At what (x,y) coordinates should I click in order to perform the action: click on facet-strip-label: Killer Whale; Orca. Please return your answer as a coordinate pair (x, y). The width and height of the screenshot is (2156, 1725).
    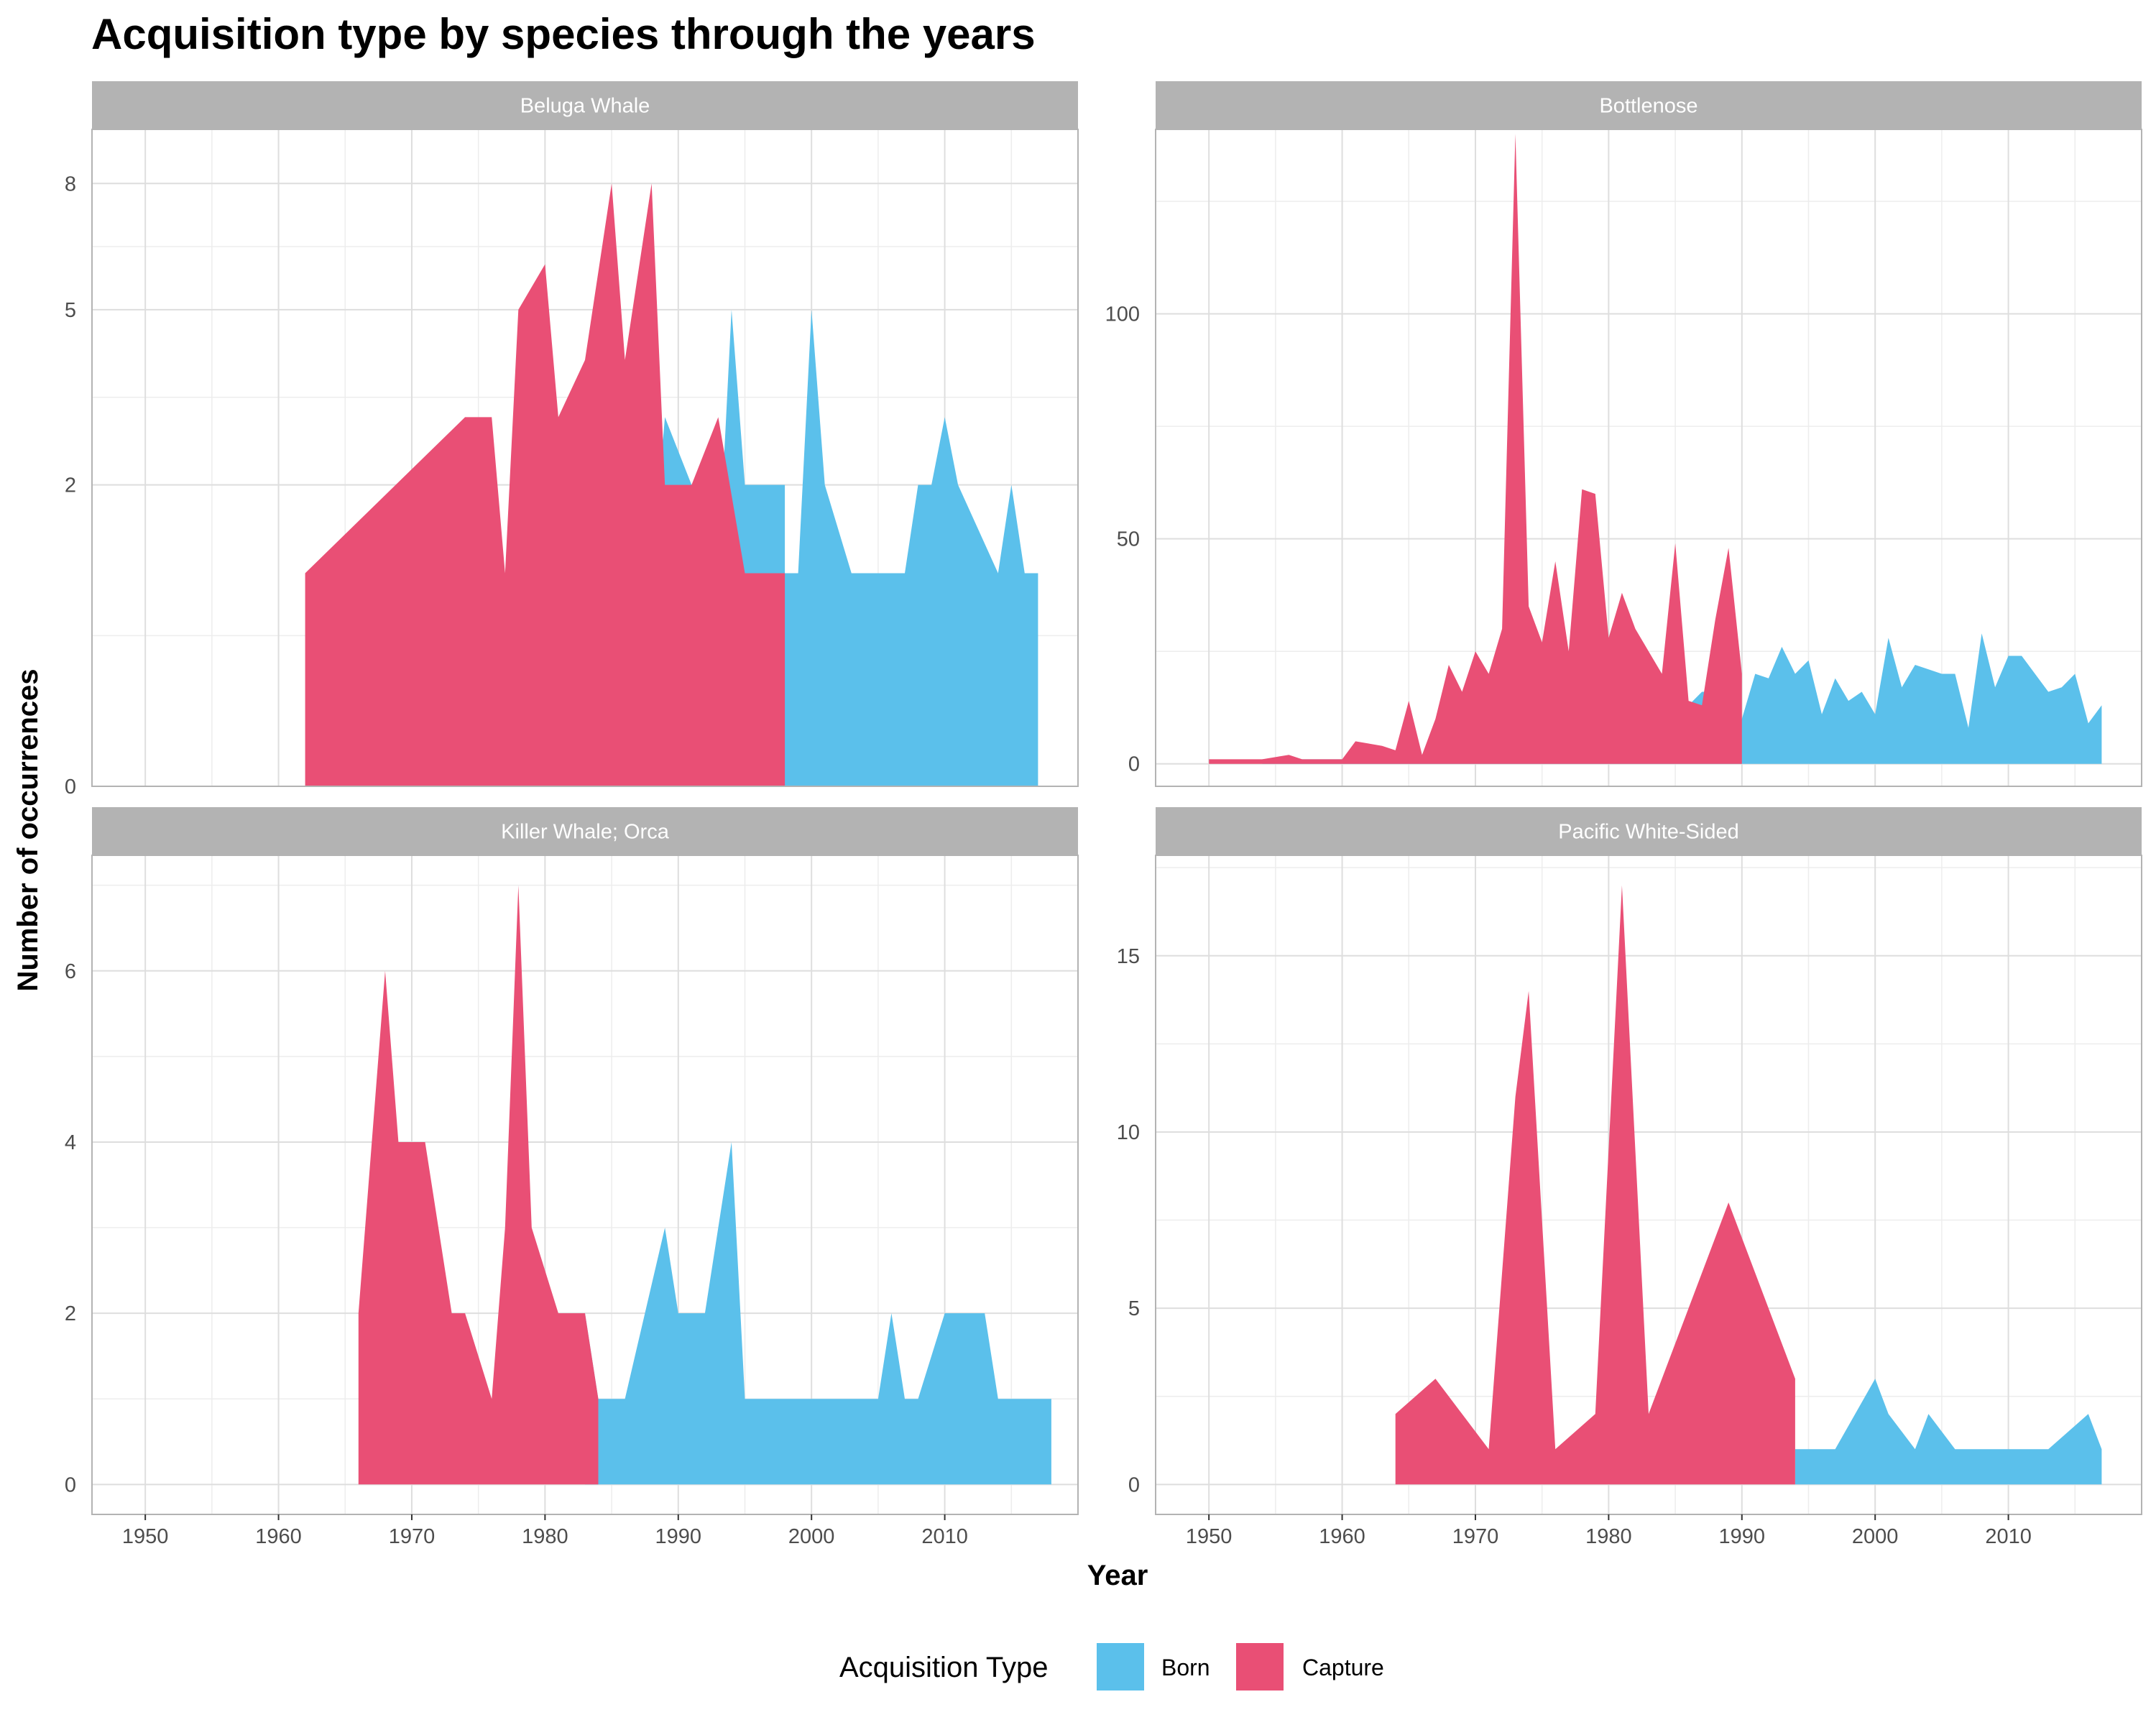
    Looking at the image, I should click on (585, 832).